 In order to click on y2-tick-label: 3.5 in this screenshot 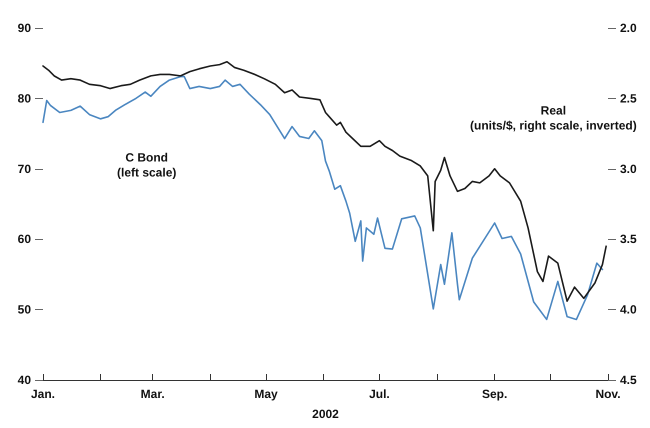, I will do `click(629, 239)`.